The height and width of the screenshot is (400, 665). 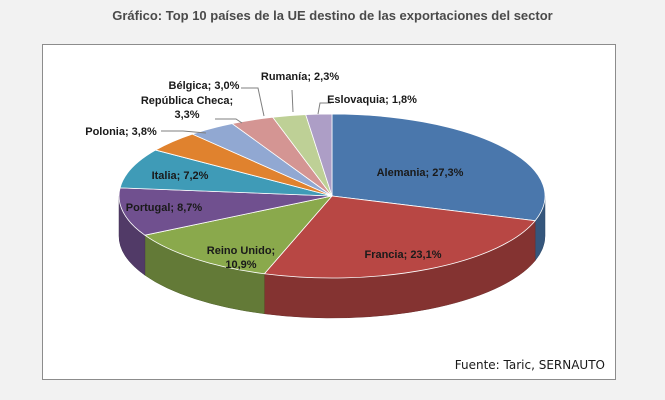 What do you see at coordinates (420, 173) in the screenshot?
I see `data-label-alemania: Alemania; 27,3%` at bounding box center [420, 173].